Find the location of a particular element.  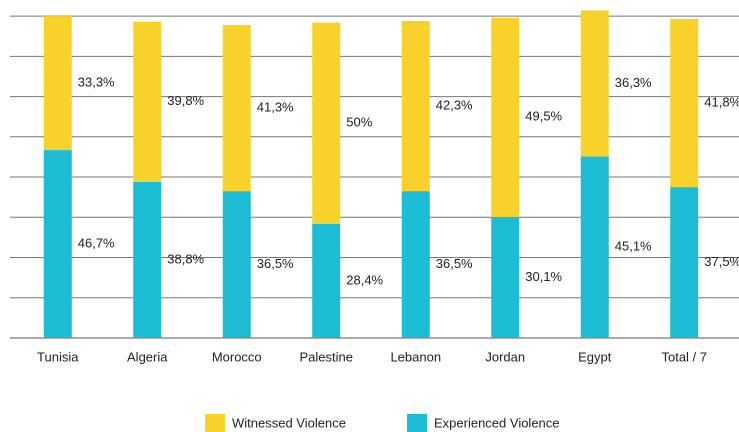

value-label: 45,1% is located at coordinates (633, 246).